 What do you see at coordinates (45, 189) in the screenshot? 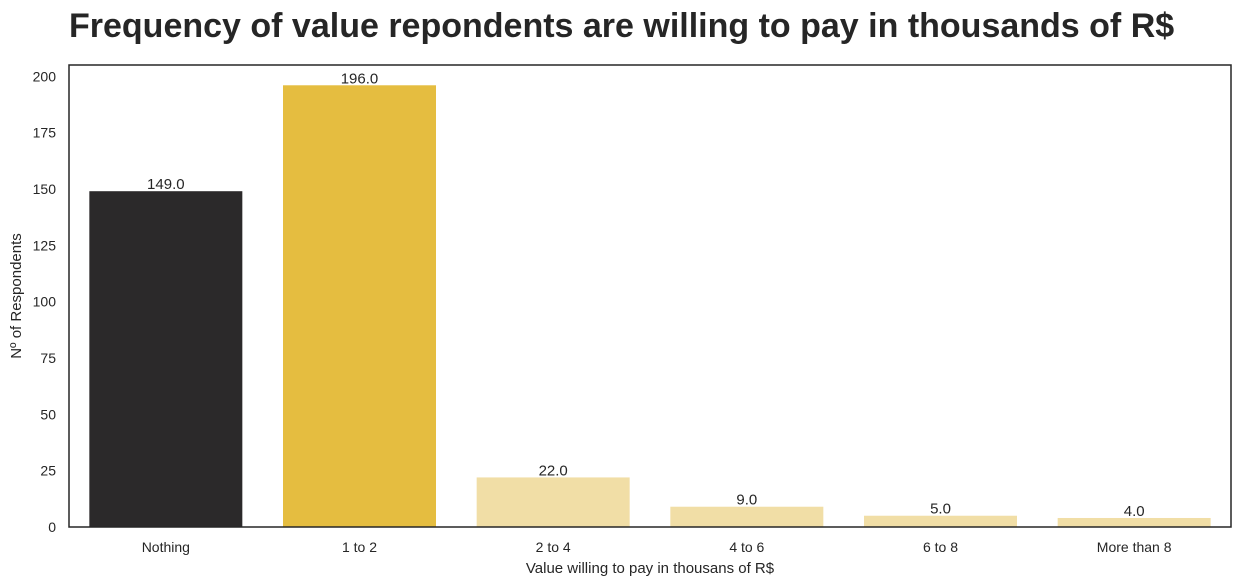
I see `y-tick-label: 150` at bounding box center [45, 189].